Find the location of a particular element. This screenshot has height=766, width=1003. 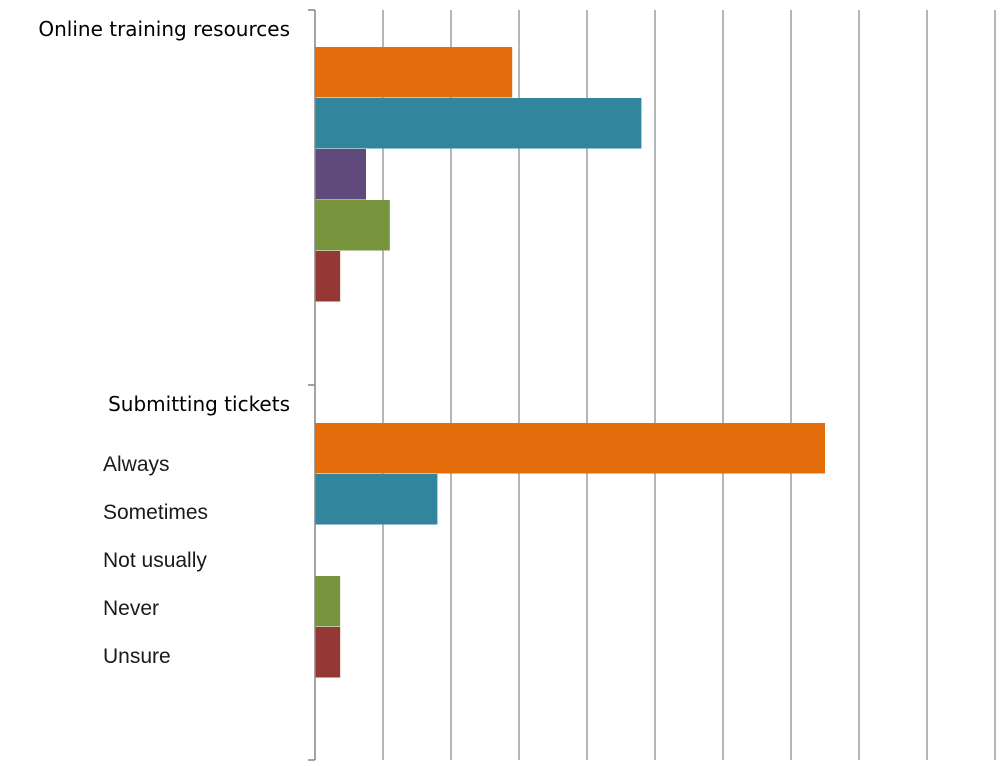

legend-entry: Unsure is located at coordinates (137, 656).